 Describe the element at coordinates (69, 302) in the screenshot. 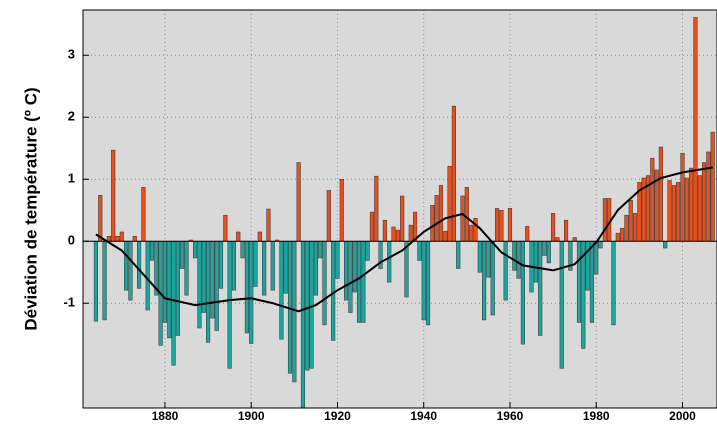

I see `y-tick-label: -1` at that location.